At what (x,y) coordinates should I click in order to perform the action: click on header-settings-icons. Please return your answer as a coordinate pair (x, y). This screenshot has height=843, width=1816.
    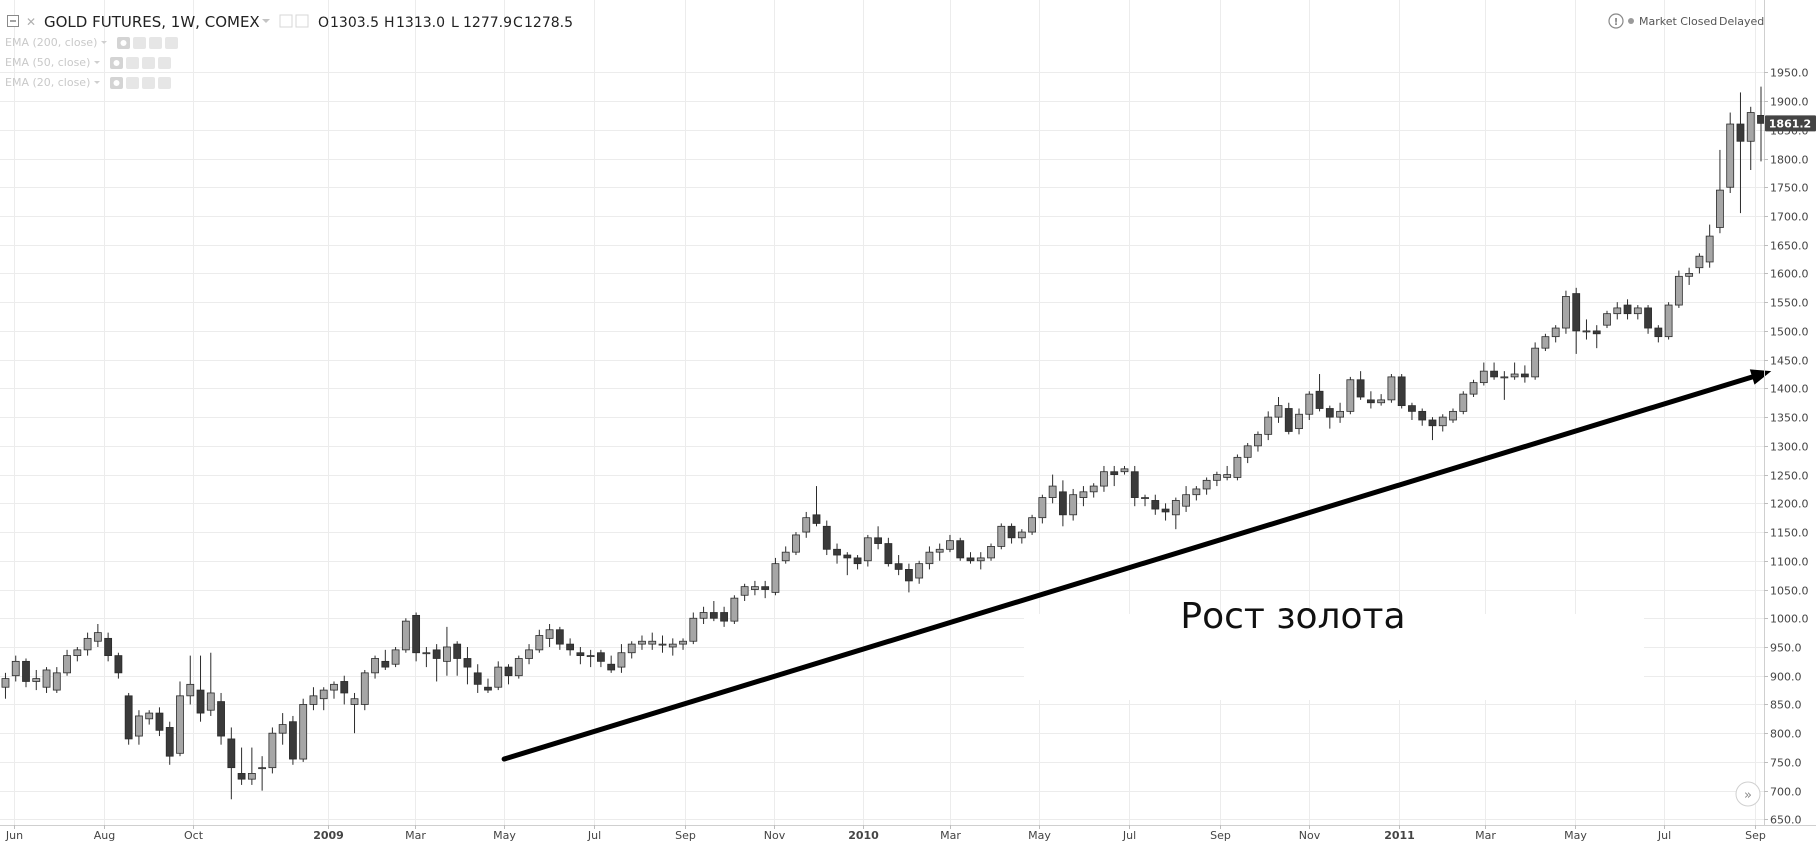
    Looking at the image, I should click on (294, 21).